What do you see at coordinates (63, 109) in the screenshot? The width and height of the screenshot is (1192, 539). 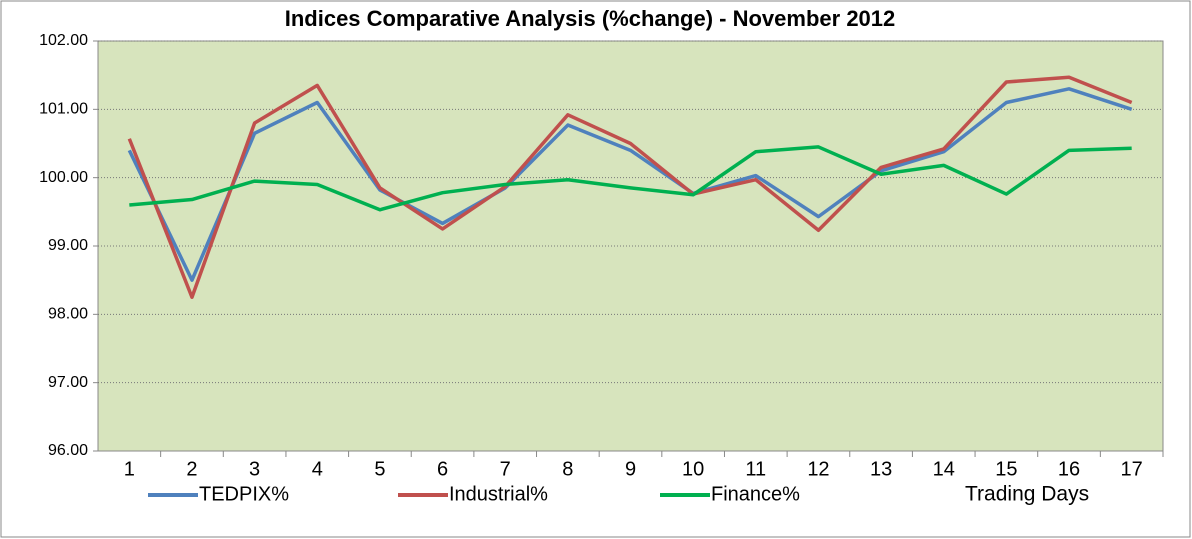 I see `y-tick-label: 101.00` at bounding box center [63, 109].